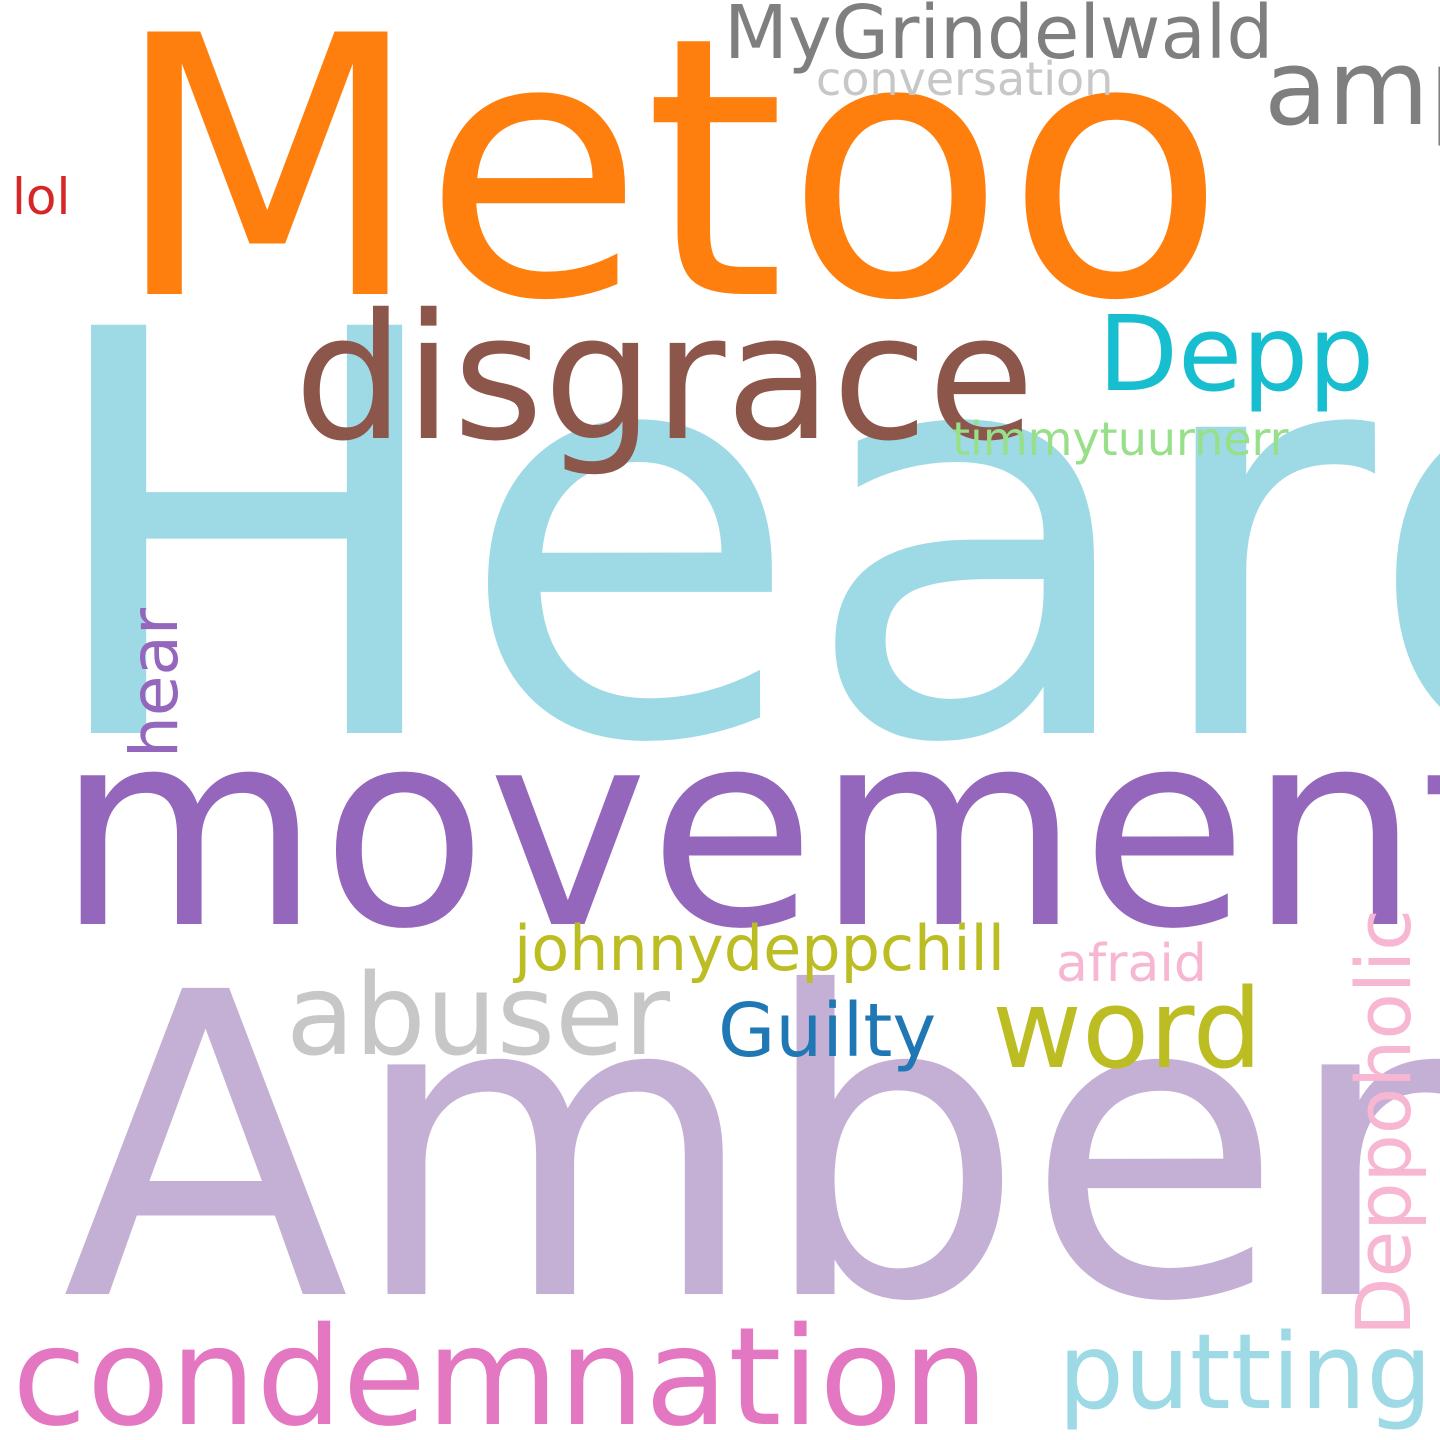 This screenshot has height=1440, width=1440. Describe the element at coordinates (1245, 1372) in the screenshot. I see `word-putting: putting` at that location.